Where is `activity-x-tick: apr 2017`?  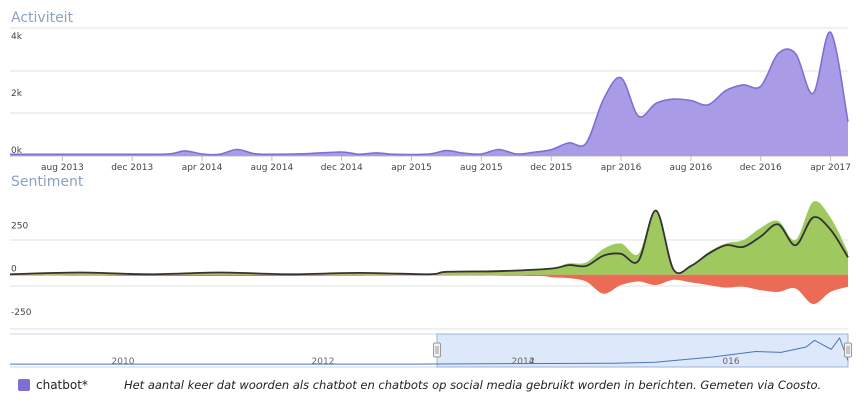 activity-x-tick: apr 2017 is located at coordinates (830, 168).